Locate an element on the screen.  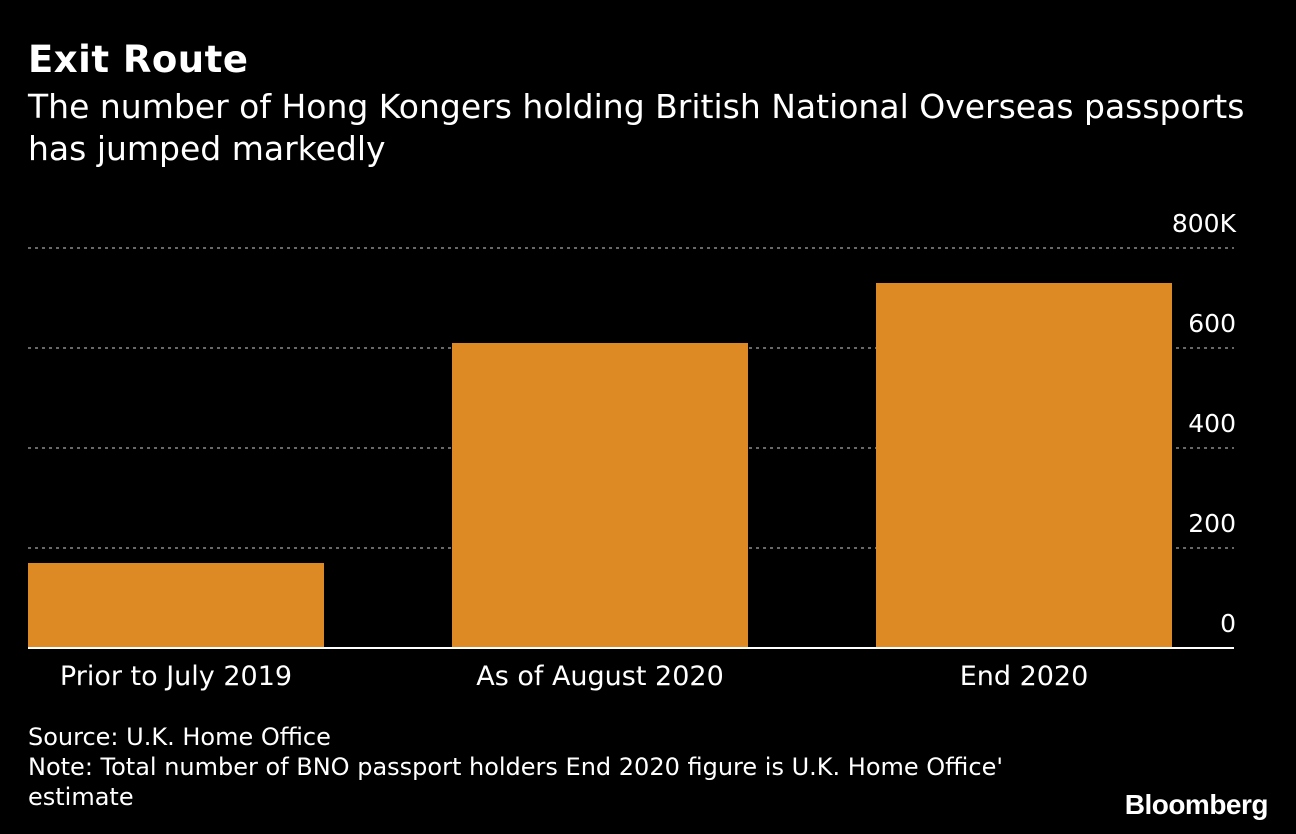
x-category-label: Prior to July 2019 is located at coordinates (176, 676).